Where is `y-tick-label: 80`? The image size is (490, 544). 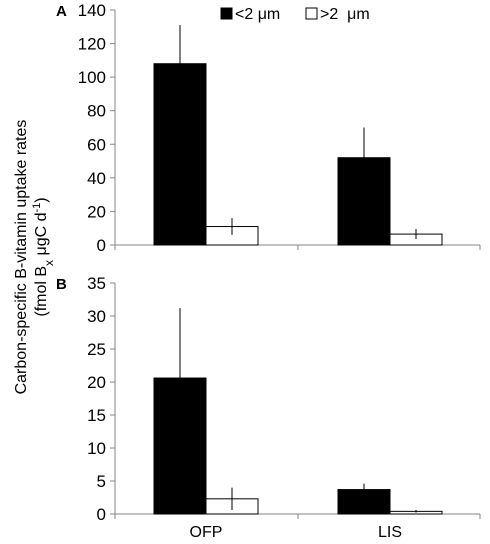
y-tick-label: 80 is located at coordinates (96, 111).